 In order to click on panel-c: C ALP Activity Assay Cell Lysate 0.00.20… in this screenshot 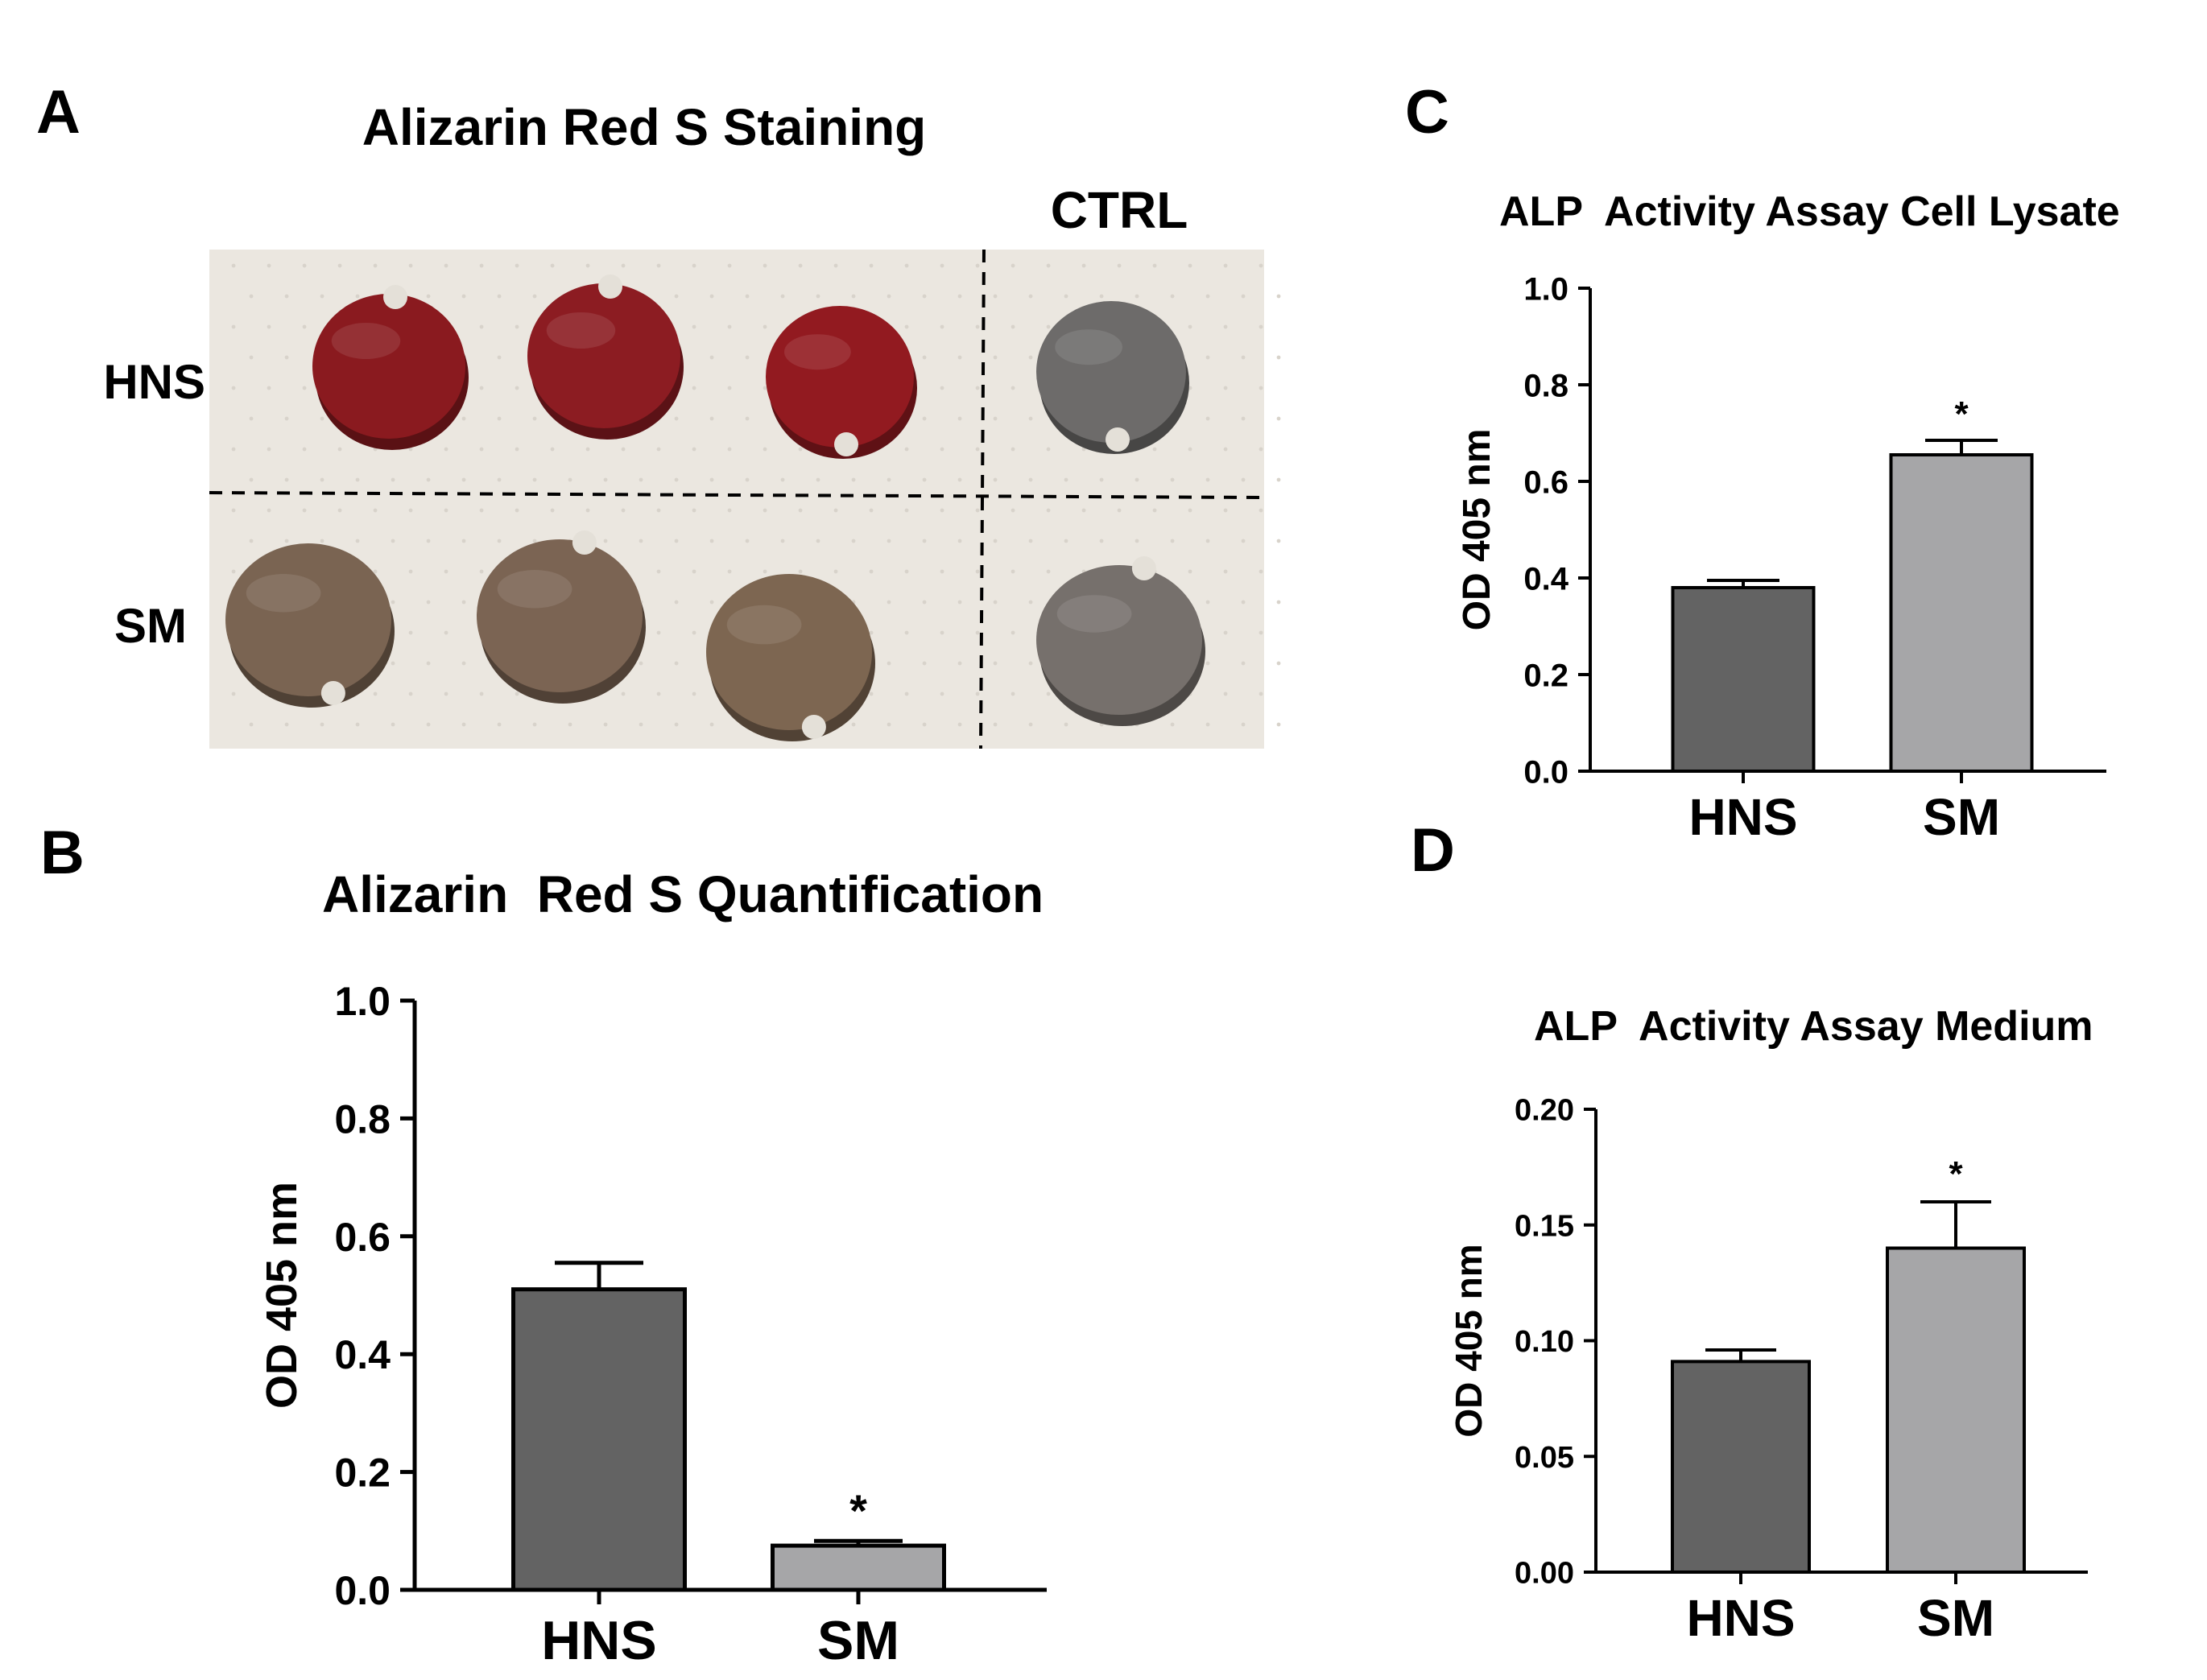, I will do `click(1762, 462)`.